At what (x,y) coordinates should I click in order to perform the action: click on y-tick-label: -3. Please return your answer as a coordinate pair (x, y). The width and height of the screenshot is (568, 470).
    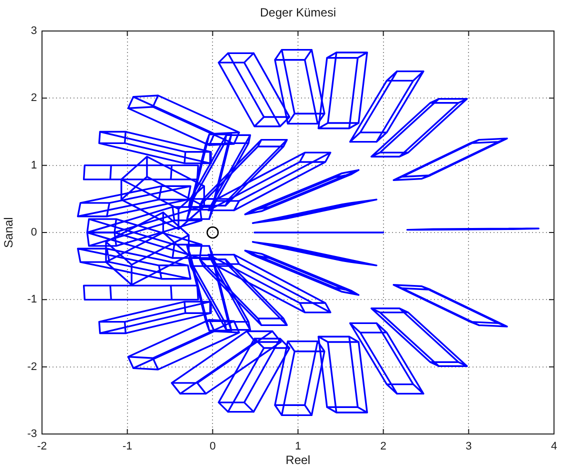
    Looking at the image, I should click on (32, 434).